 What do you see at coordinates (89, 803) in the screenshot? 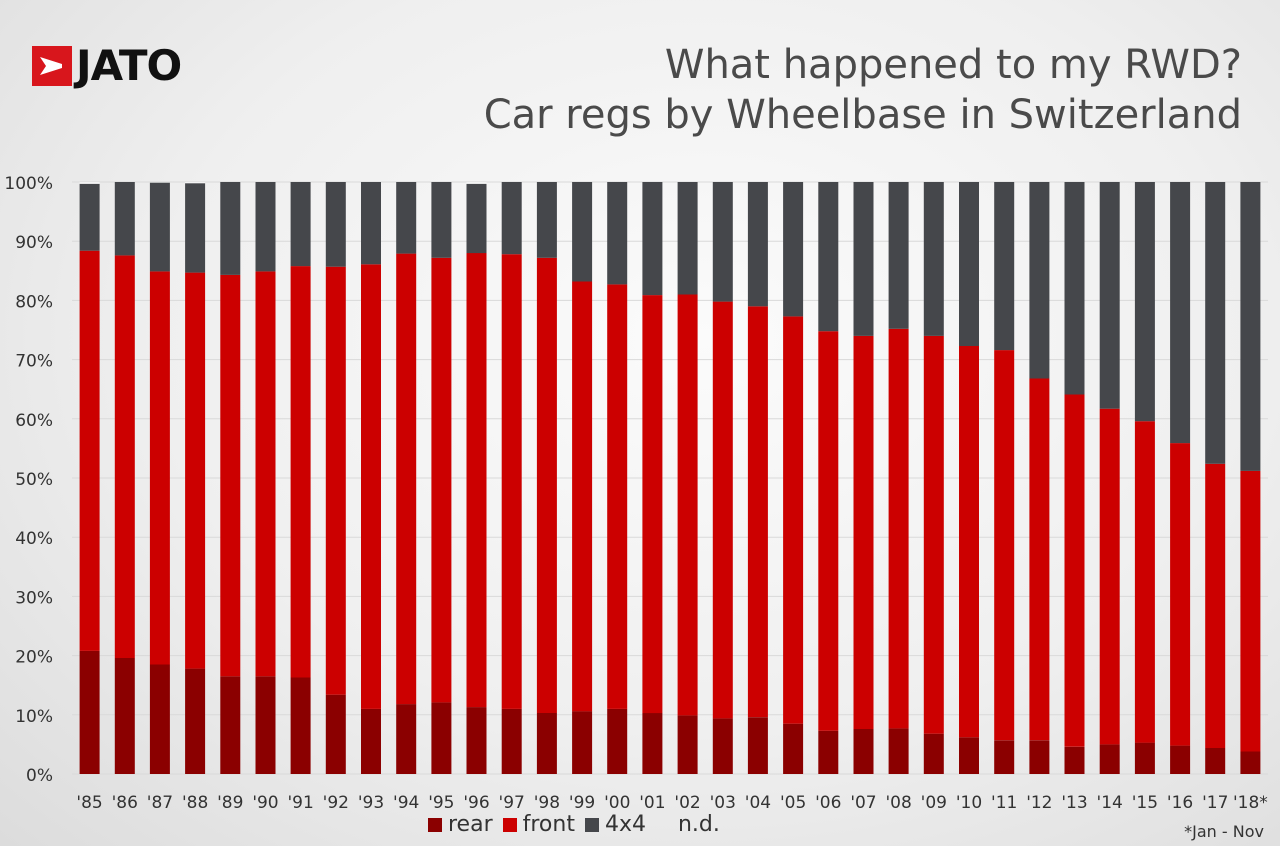
I see `x-tick-label: '85` at bounding box center [89, 803].